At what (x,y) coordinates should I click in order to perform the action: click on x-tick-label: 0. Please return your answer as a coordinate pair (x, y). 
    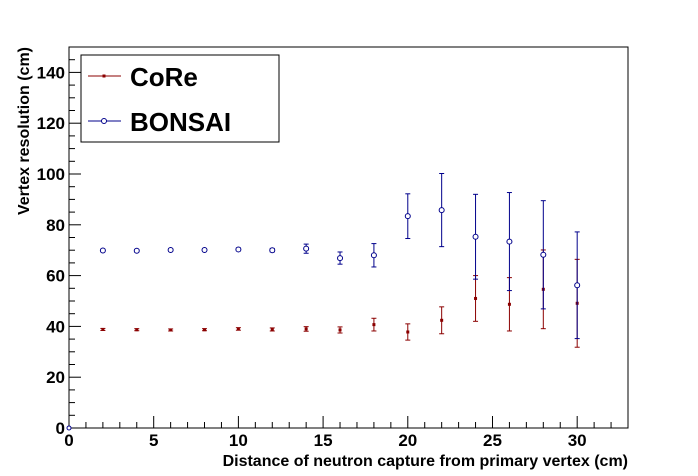
    Looking at the image, I should click on (68, 440).